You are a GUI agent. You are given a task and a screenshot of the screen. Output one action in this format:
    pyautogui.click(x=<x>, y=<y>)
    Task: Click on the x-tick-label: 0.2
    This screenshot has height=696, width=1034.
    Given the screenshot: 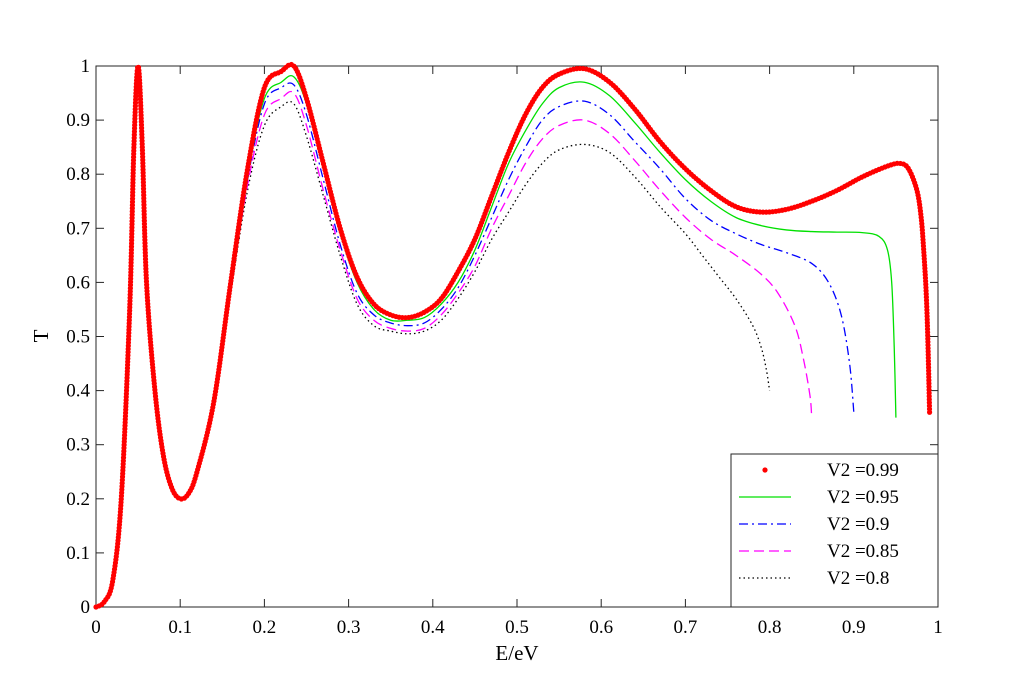 What is the action you would take?
    pyautogui.click(x=265, y=627)
    